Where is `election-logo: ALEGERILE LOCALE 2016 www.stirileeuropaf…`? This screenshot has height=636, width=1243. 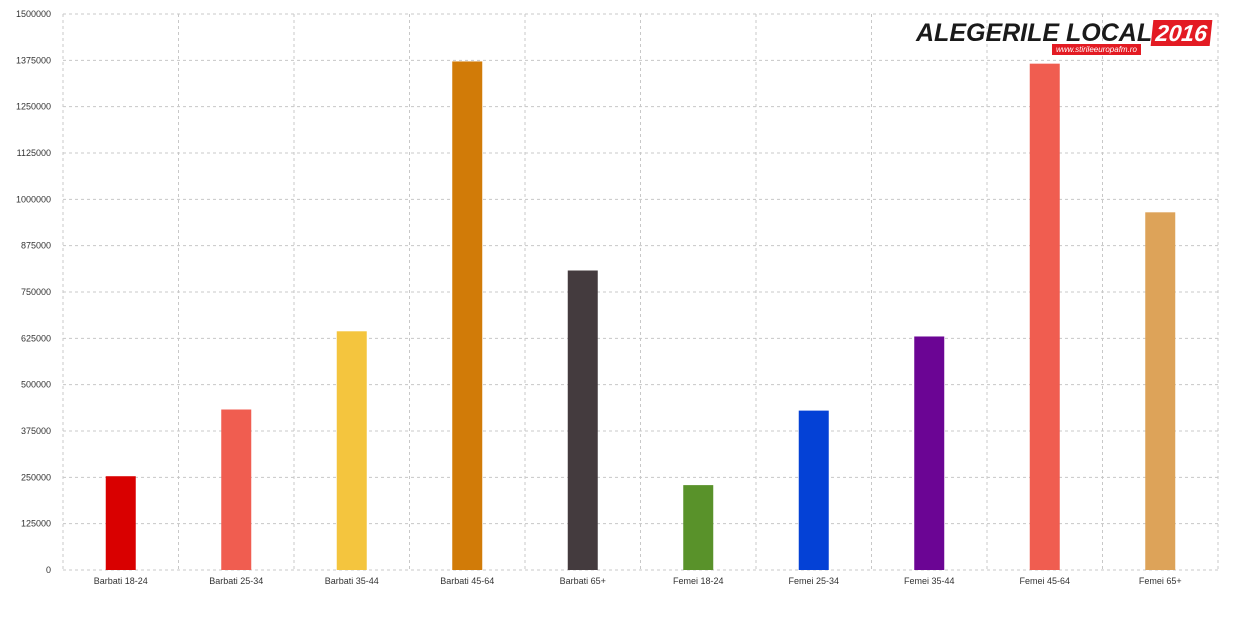
election-logo: ALEGERILE LOCALE 2016 www.stirileeuropaf… is located at coordinates (1066, 38).